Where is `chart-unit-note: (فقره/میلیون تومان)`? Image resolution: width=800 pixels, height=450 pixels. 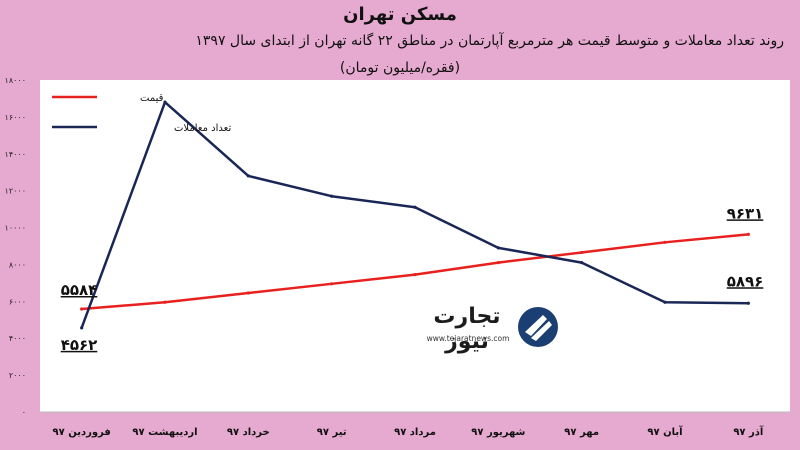 chart-unit-note: (فقره/میلیون تومان) is located at coordinates (400, 68).